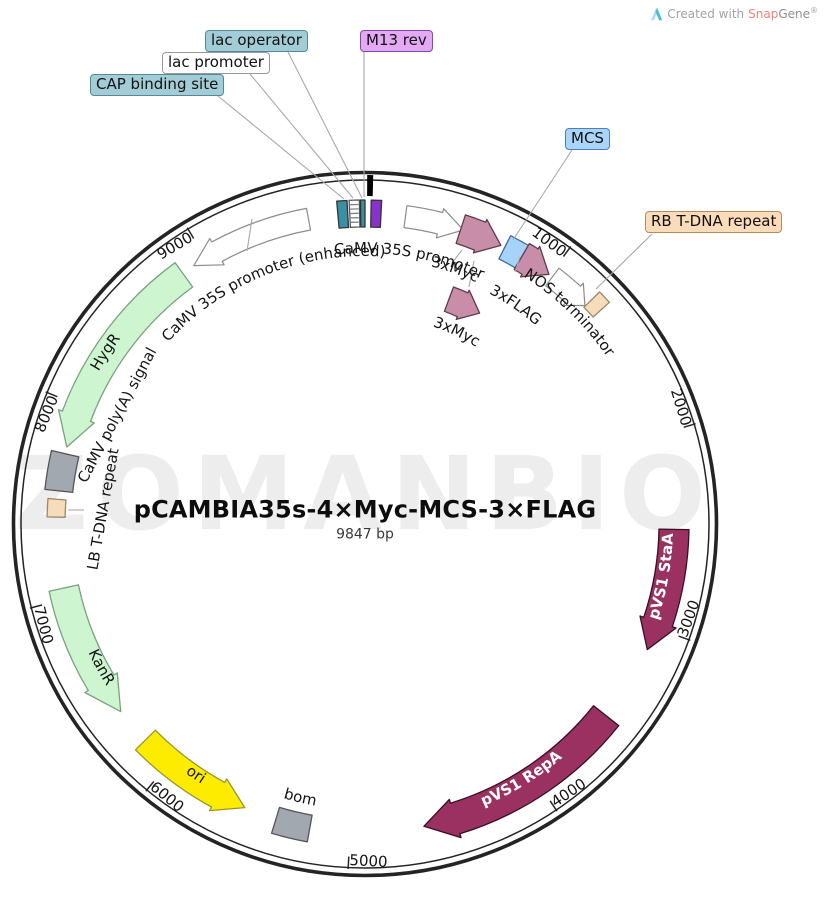  I want to click on feature-kanr, so click(85, 648).